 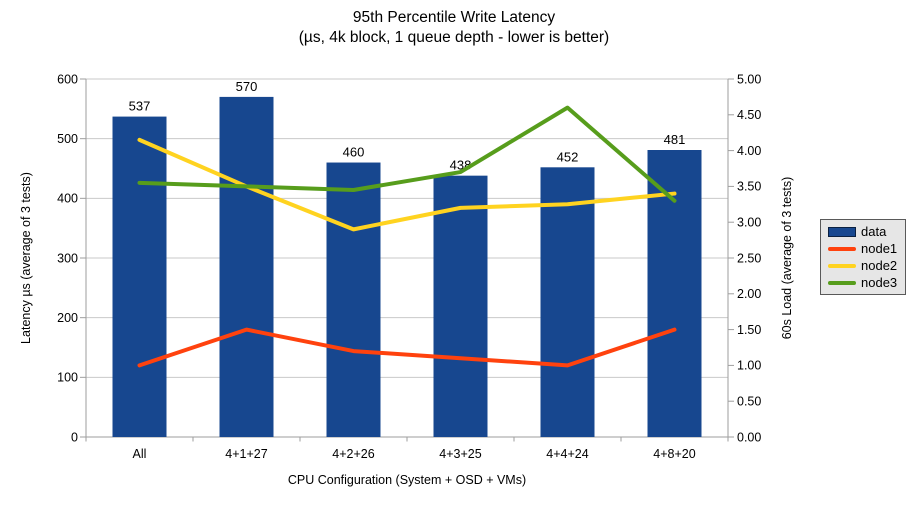 What do you see at coordinates (67, 199) in the screenshot?
I see `y-left-tick-label: 400` at bounding box center [67, 199].